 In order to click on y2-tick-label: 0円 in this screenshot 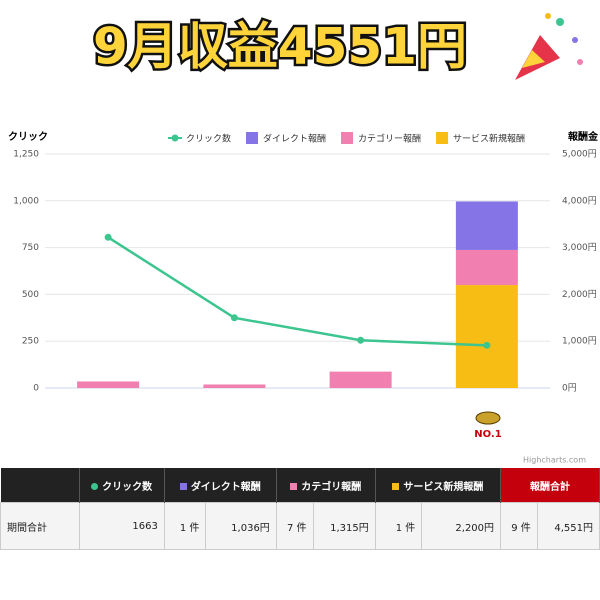, I will do `click(569, 388)`.